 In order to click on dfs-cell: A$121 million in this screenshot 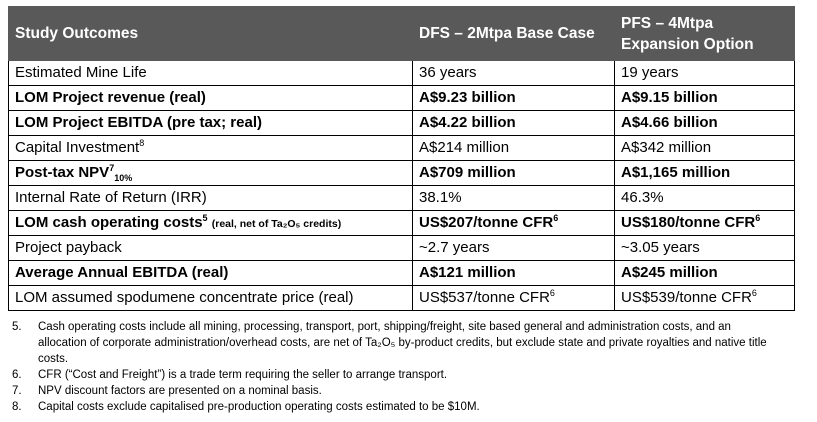, I will do `click(513, 273)`.